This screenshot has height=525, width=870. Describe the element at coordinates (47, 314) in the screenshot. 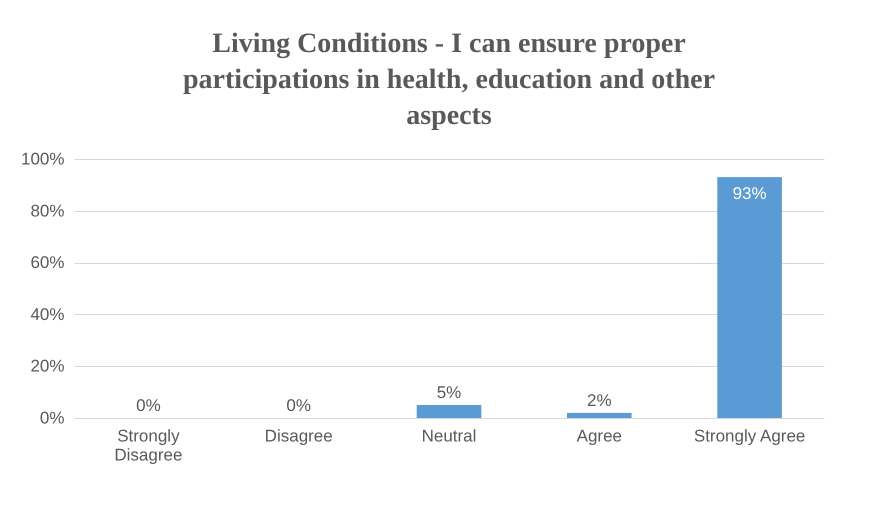

I see `y-tick-label: 40%` at that location.